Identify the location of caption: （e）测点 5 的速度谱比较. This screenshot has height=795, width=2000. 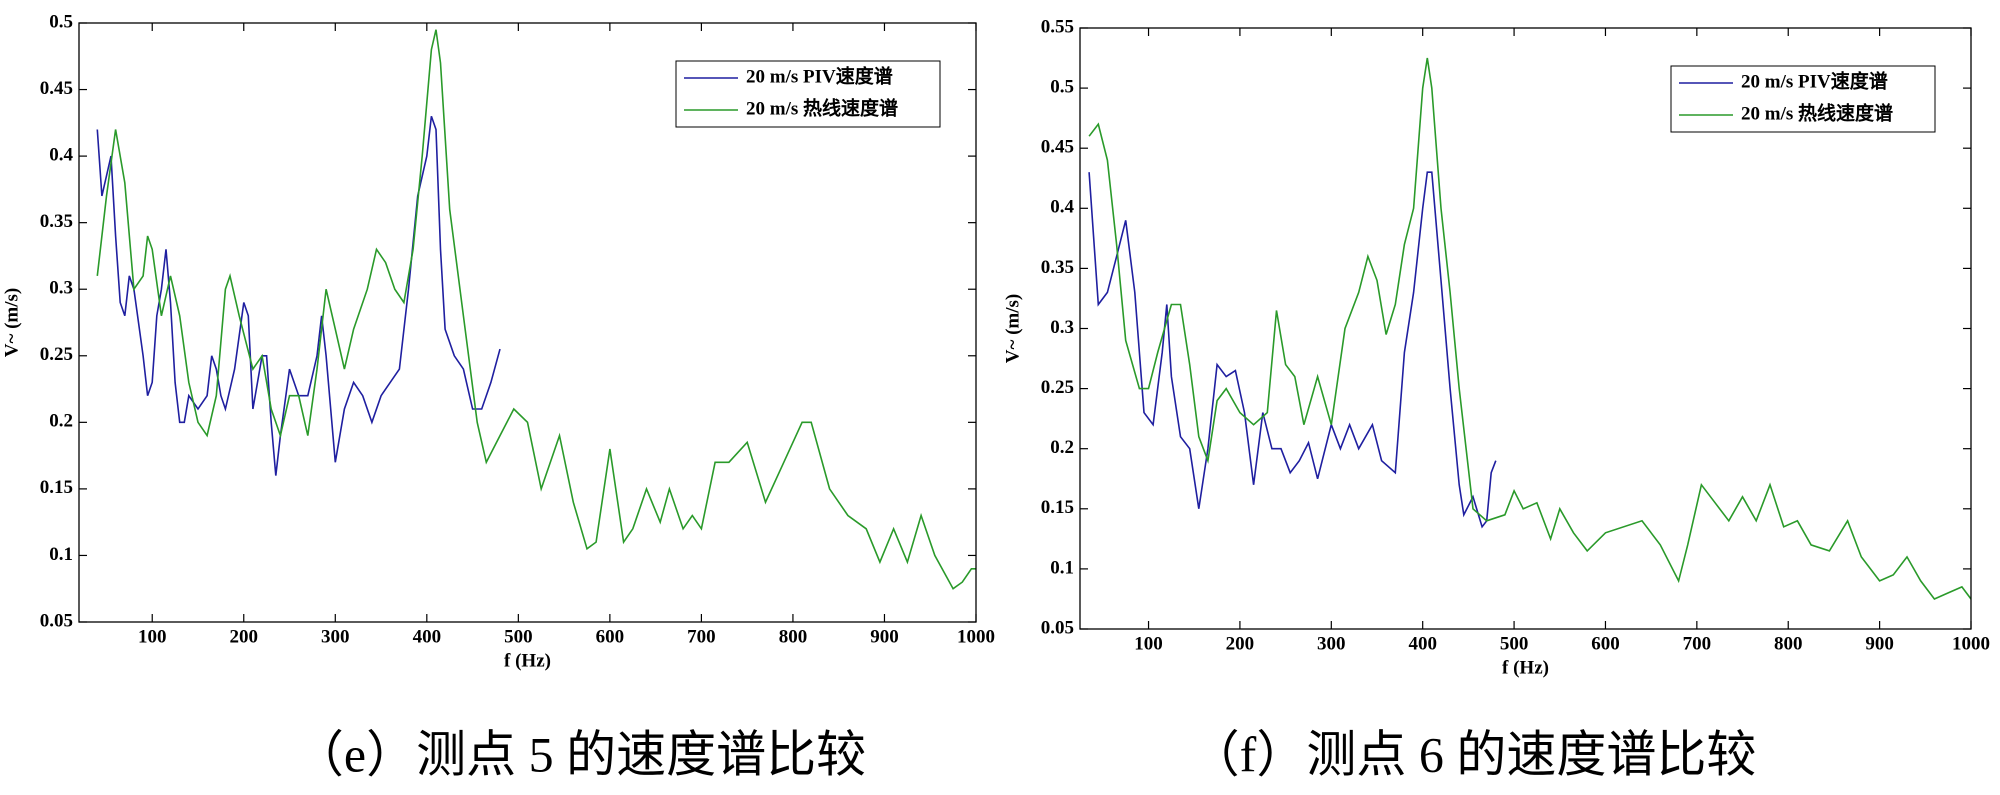
(580, 754).